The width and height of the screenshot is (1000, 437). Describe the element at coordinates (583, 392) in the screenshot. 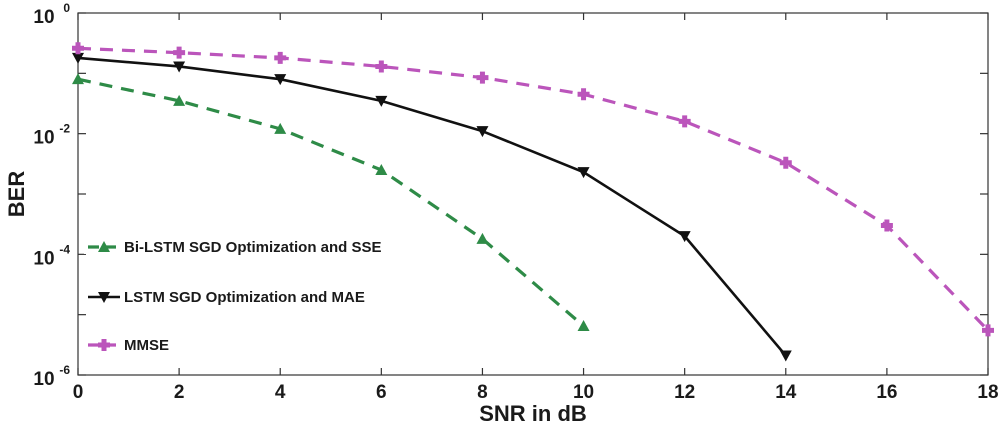

I see `x-tick-label: 10` at that location.